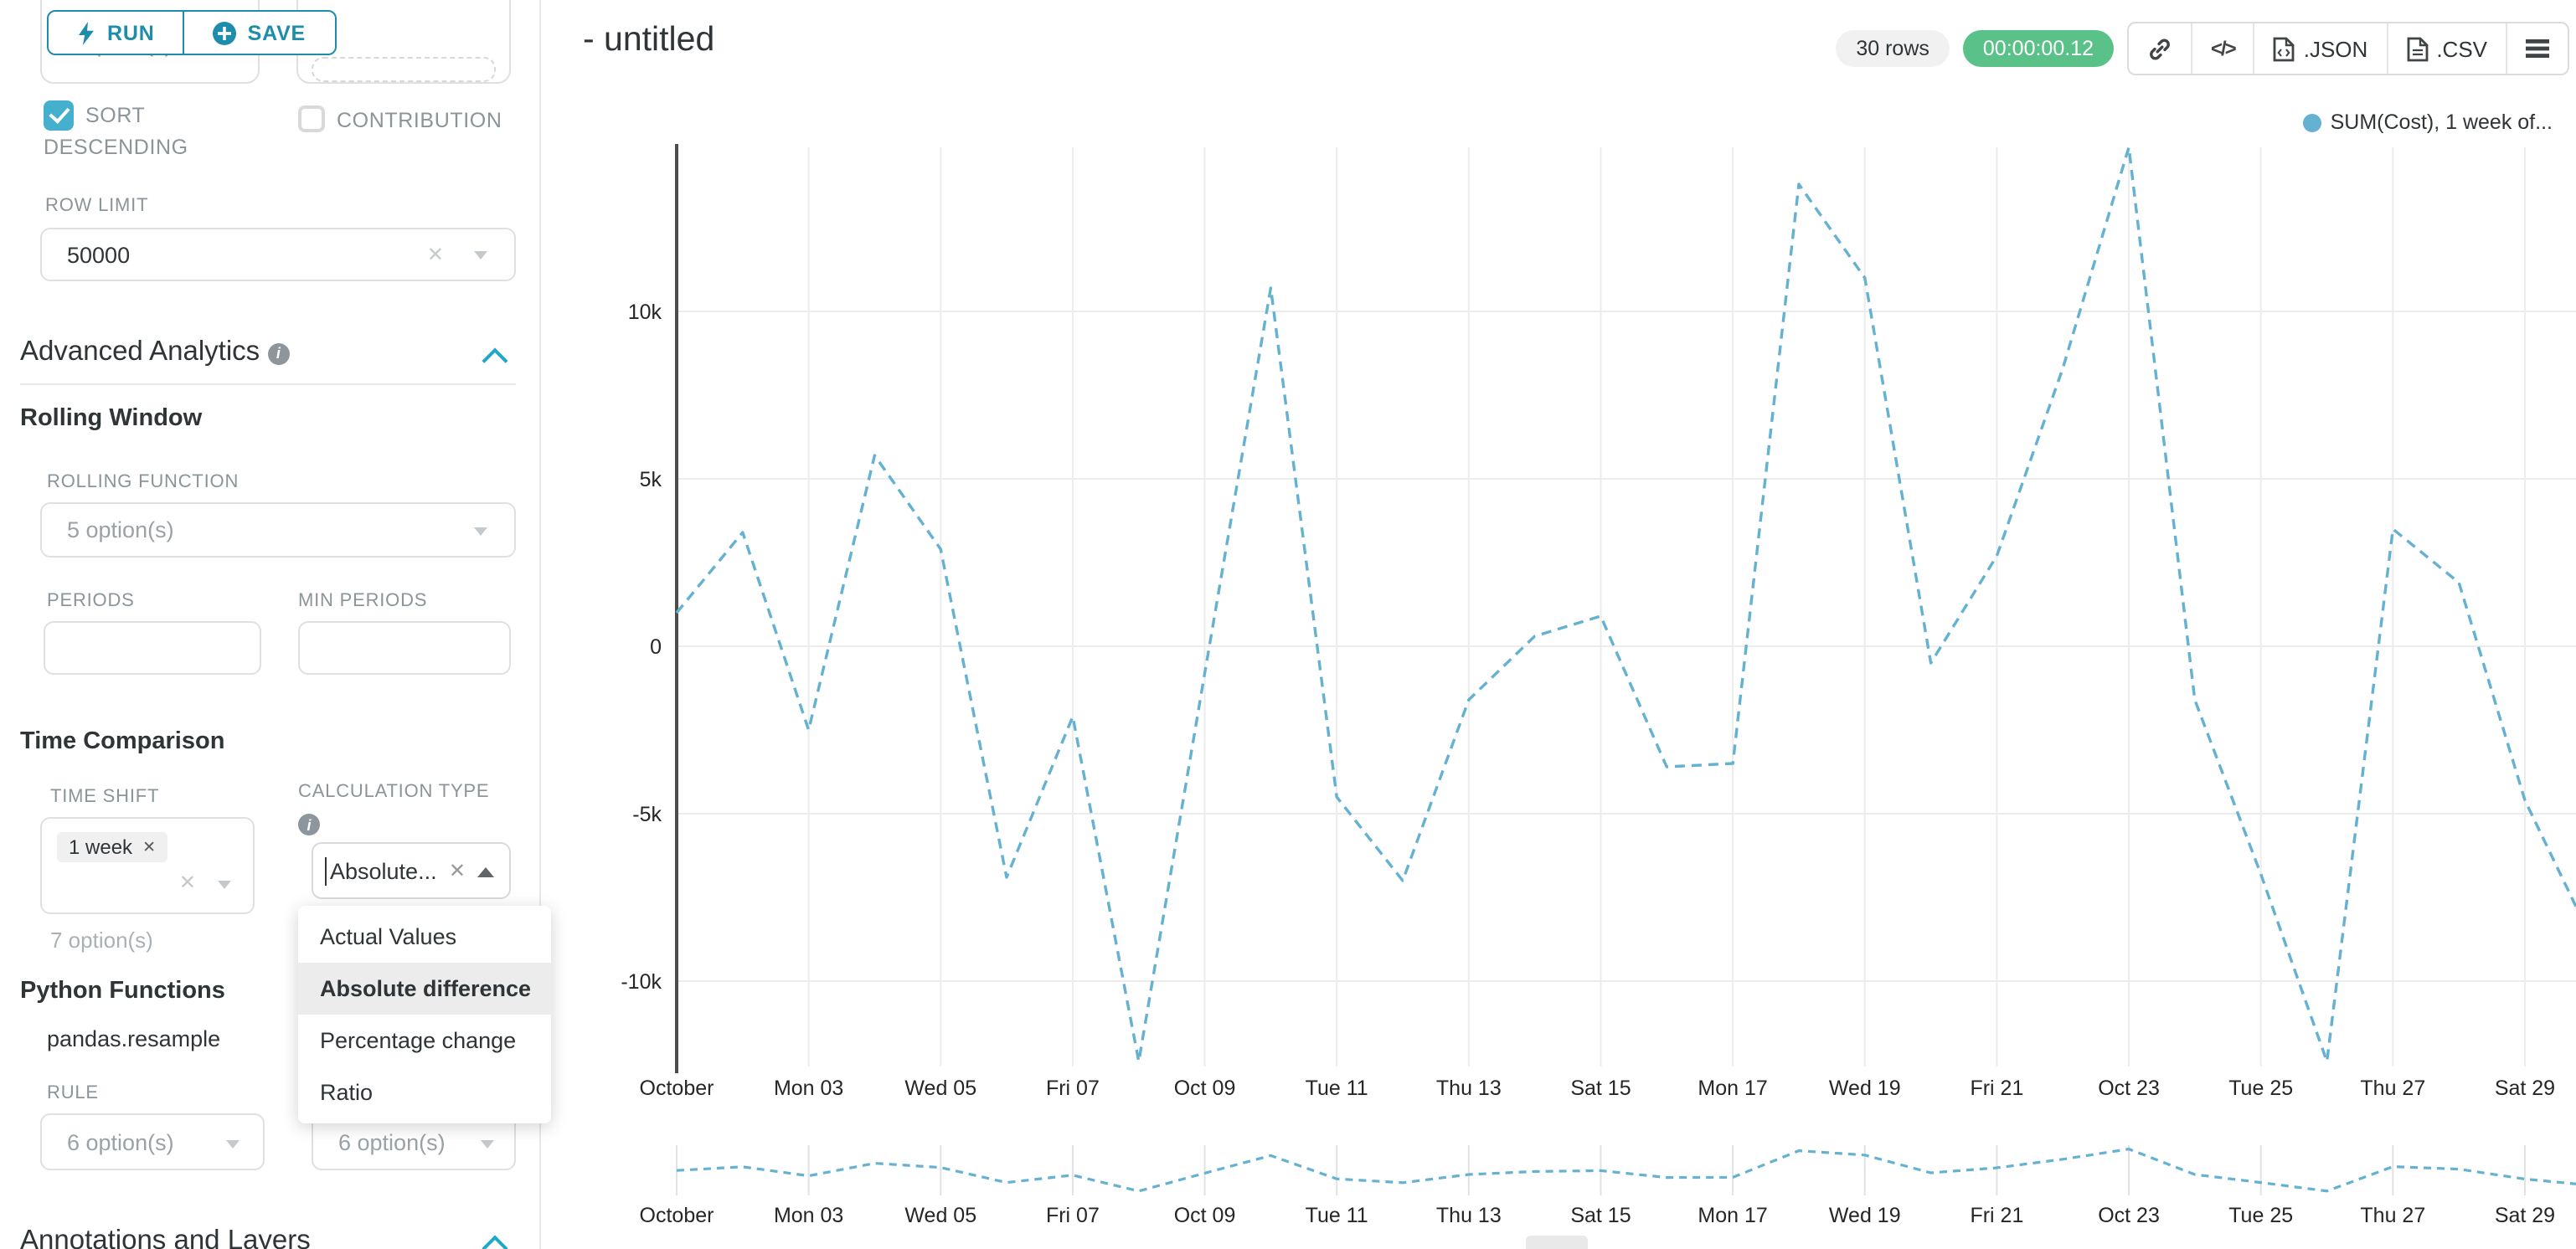  I want to click on preview-tick-label: Fri 21, so click(1996, 1215).